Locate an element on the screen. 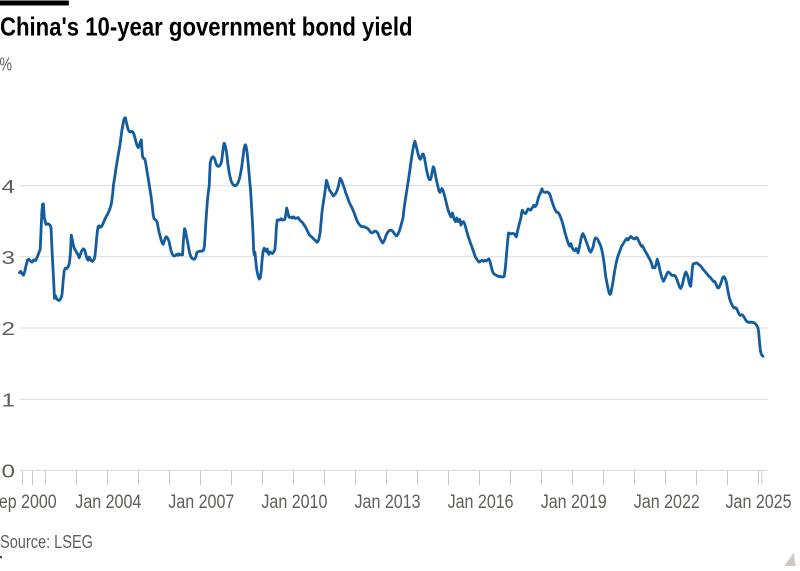  svg-text: Jan 2019 is located at coordinates (574, 502).